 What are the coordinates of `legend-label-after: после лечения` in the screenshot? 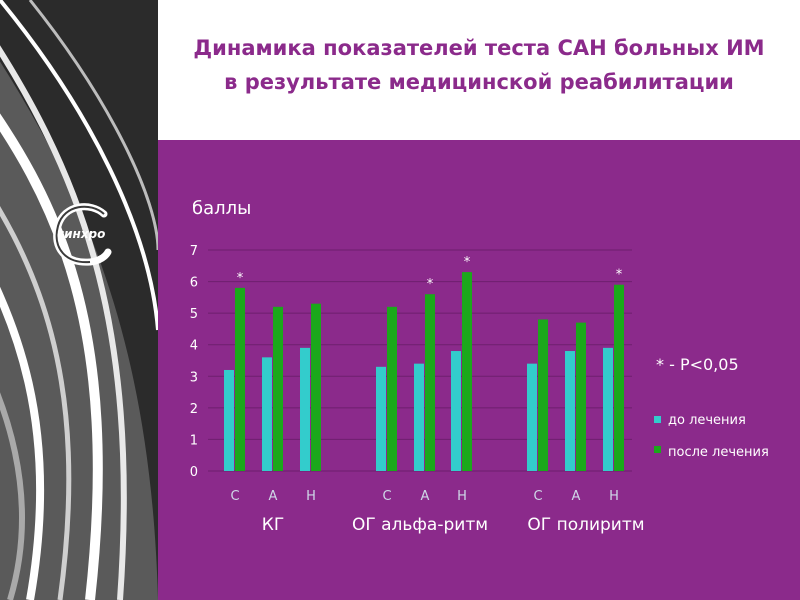 It's located at (718, 452).